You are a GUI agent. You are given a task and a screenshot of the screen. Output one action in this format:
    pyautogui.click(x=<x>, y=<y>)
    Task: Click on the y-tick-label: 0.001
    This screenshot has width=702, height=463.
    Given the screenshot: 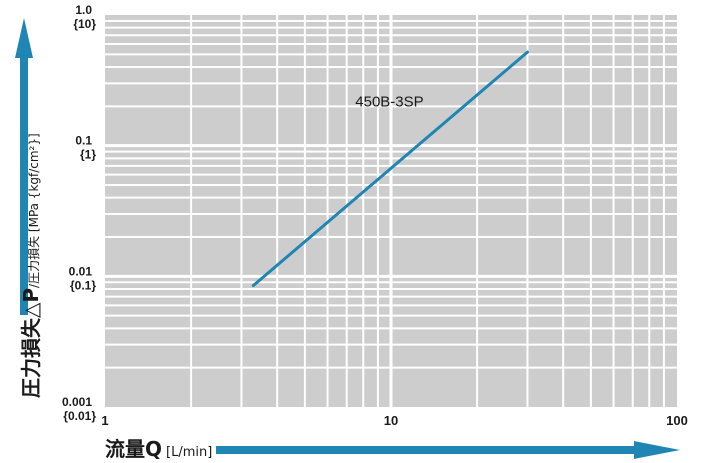 What is the action you would take?
    pyautogui.click(x=77, y=402)
    